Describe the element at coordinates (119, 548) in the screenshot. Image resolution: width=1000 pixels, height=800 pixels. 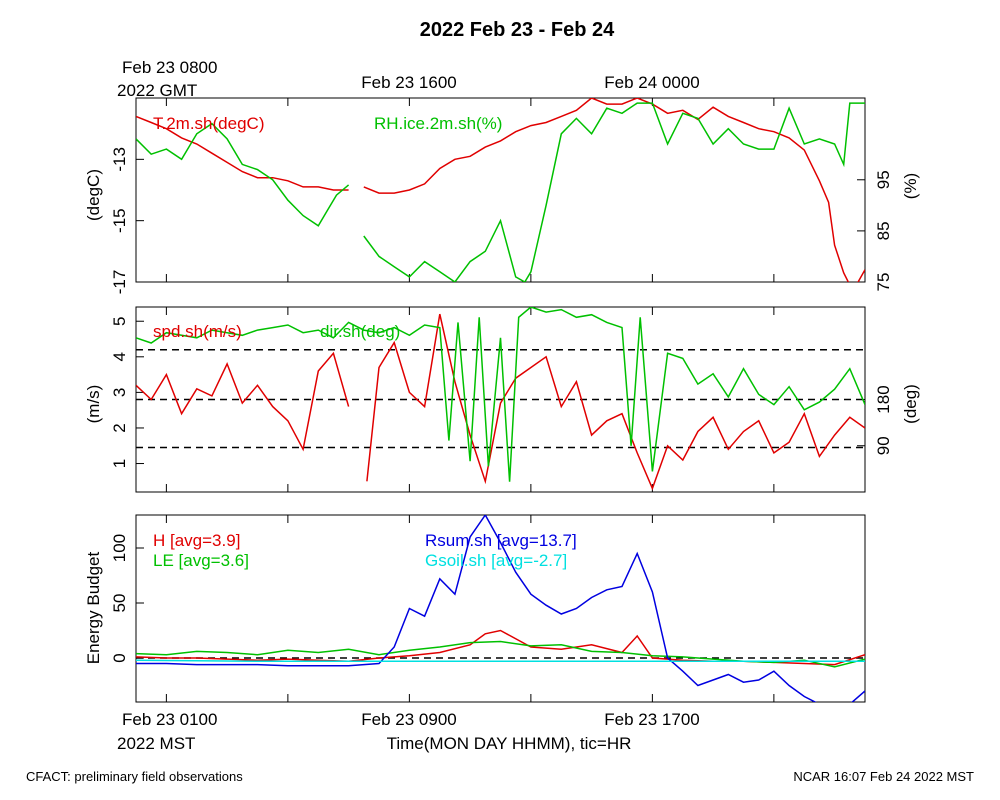
I see `y-tick-label-left: 100` at that location.